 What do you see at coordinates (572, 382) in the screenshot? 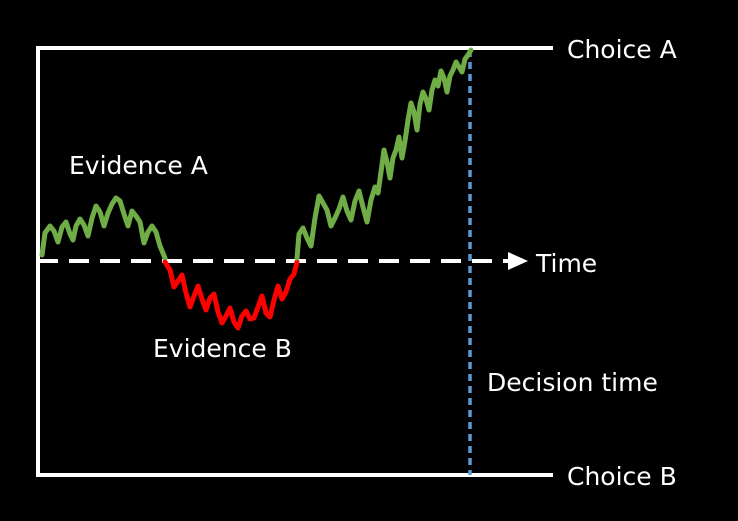
I see `decision-time-label: Decision time` at bounding box center [572, 382].